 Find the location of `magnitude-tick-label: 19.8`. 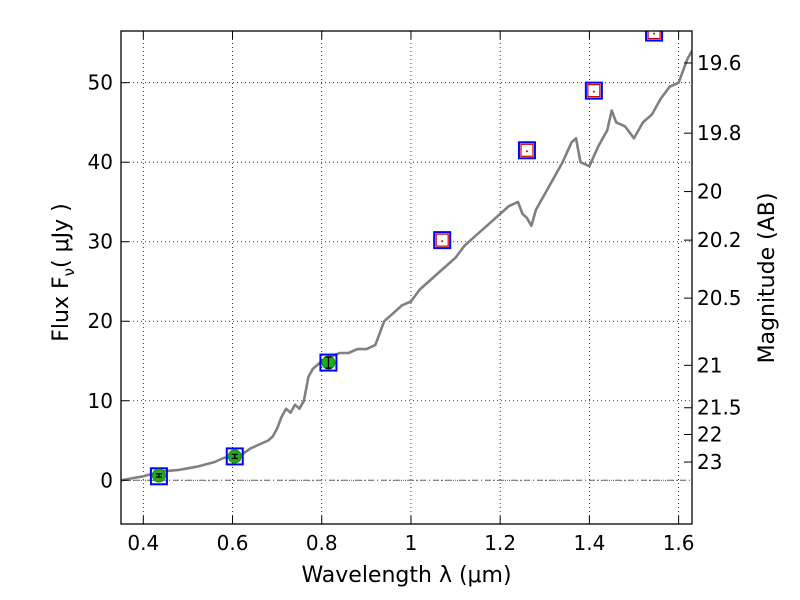

magnitude-tick-label: 19.8 is located at coordinates (719, 133).